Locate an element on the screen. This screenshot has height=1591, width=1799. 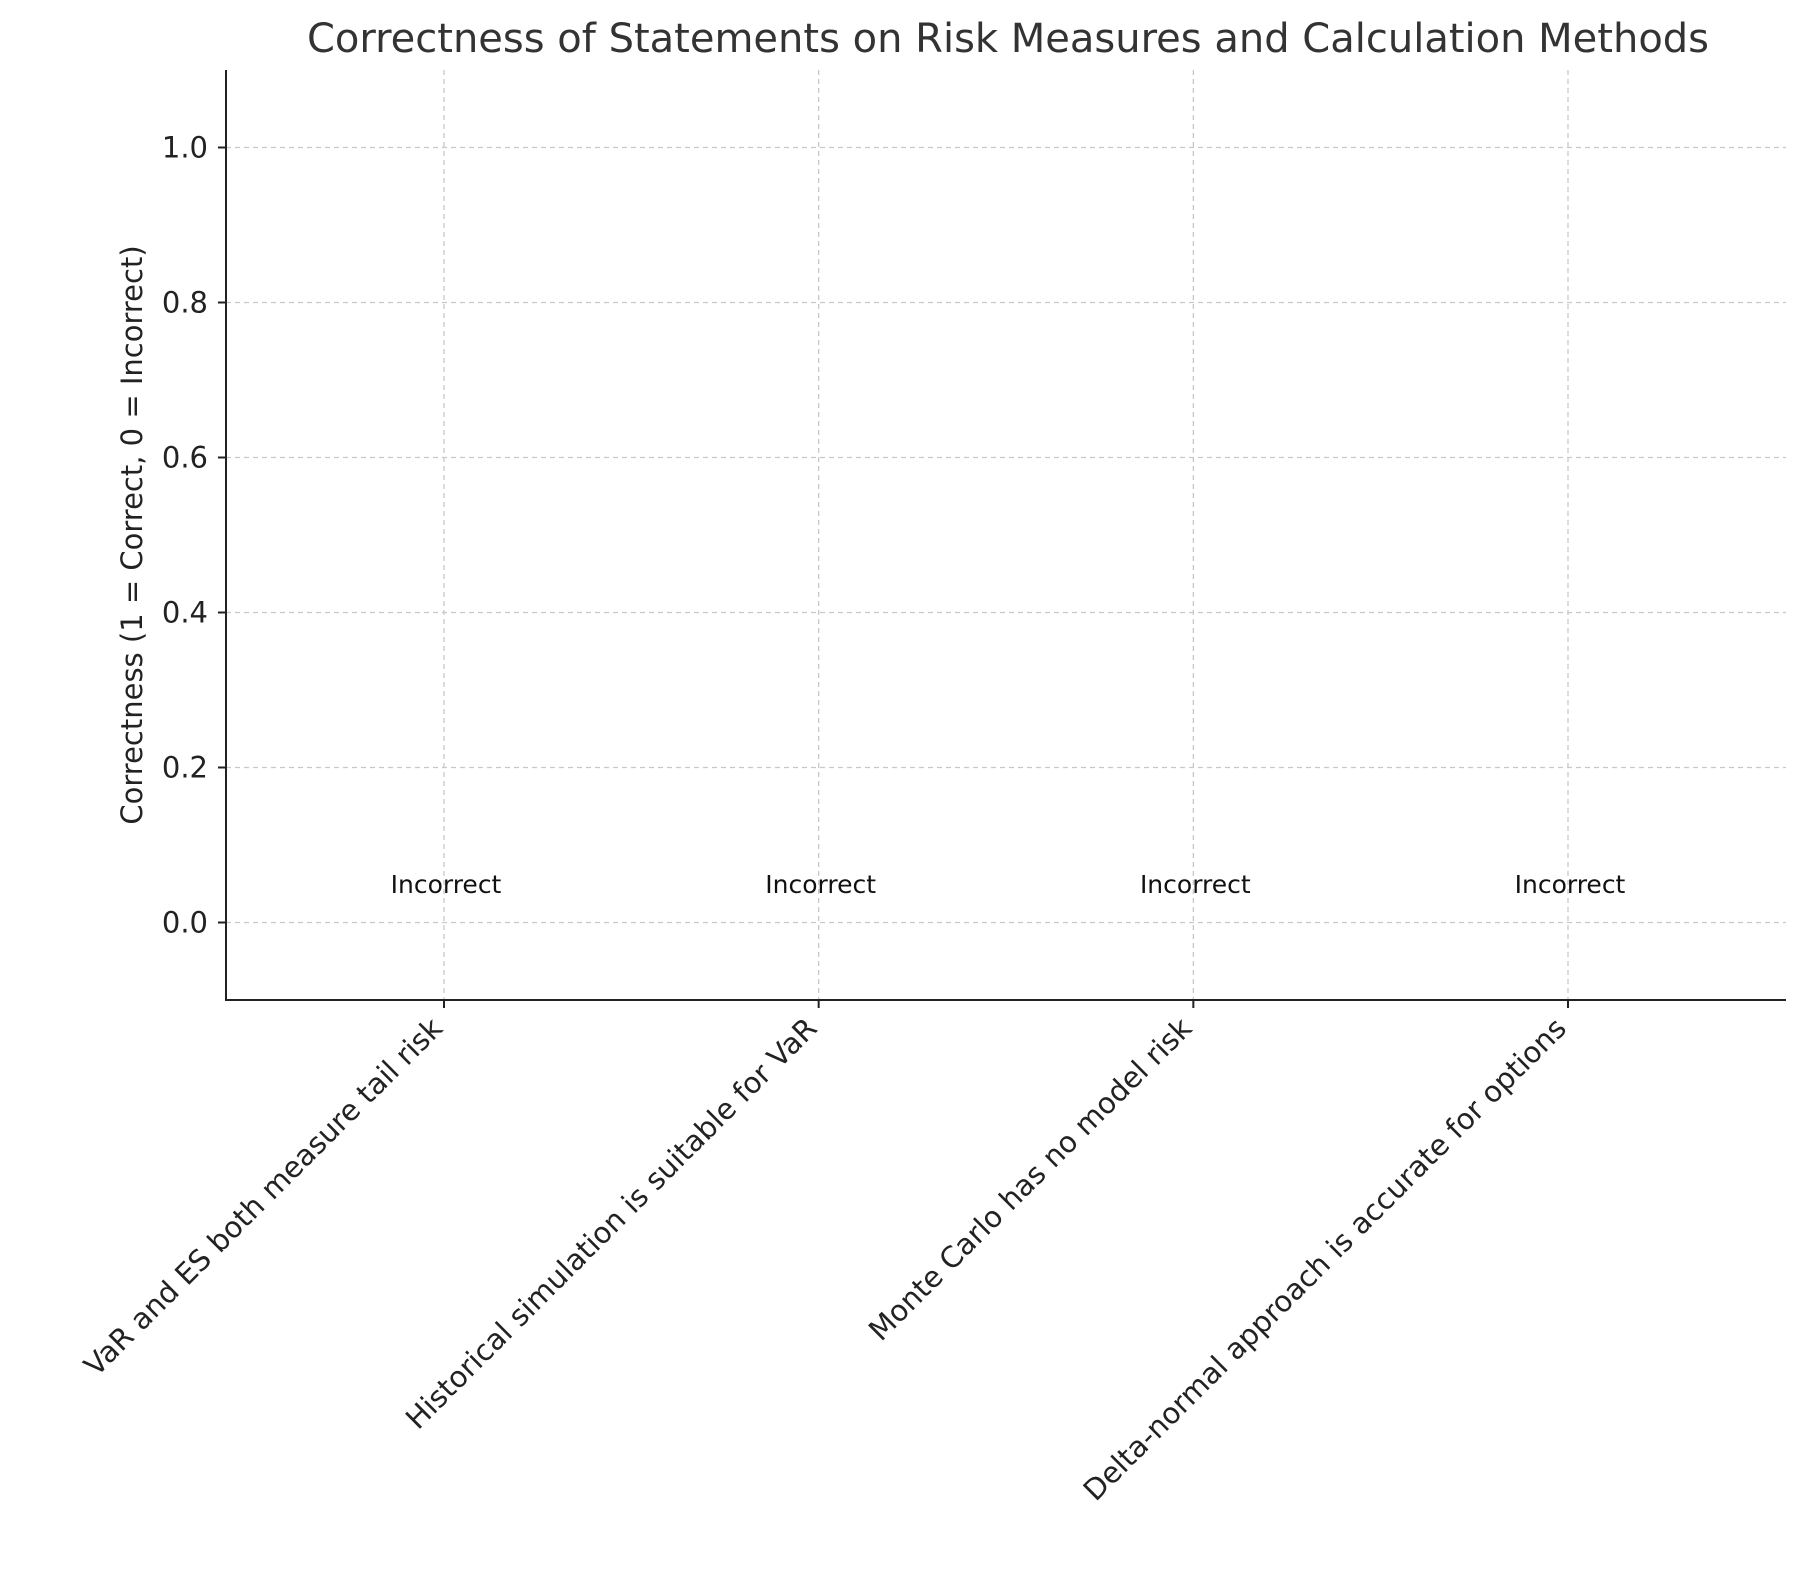
y-axis-label: Correctness (1 = Correct, 0 = Incorrect) is located at coordinates (132, 534).